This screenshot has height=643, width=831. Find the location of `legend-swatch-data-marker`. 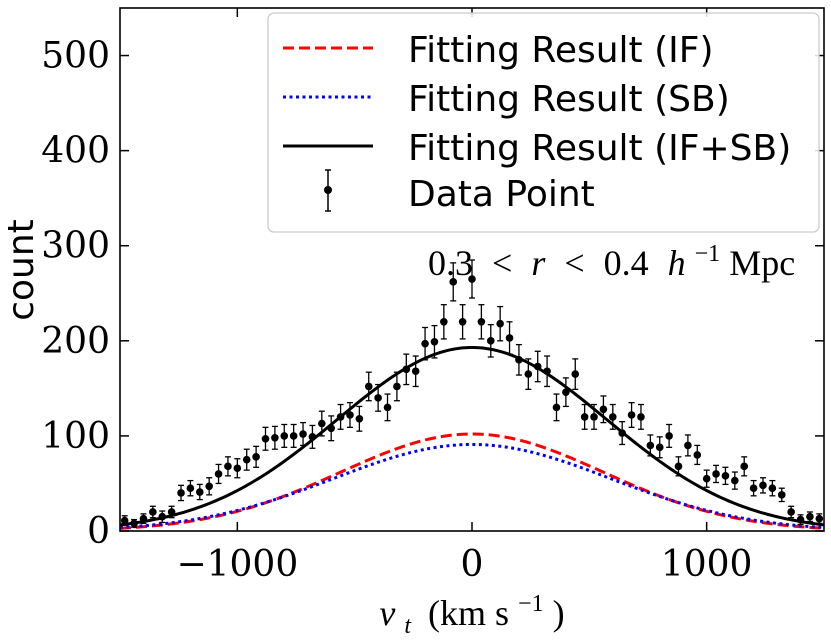

legend-swatch-data-marker is located at coordinates (328, 190).